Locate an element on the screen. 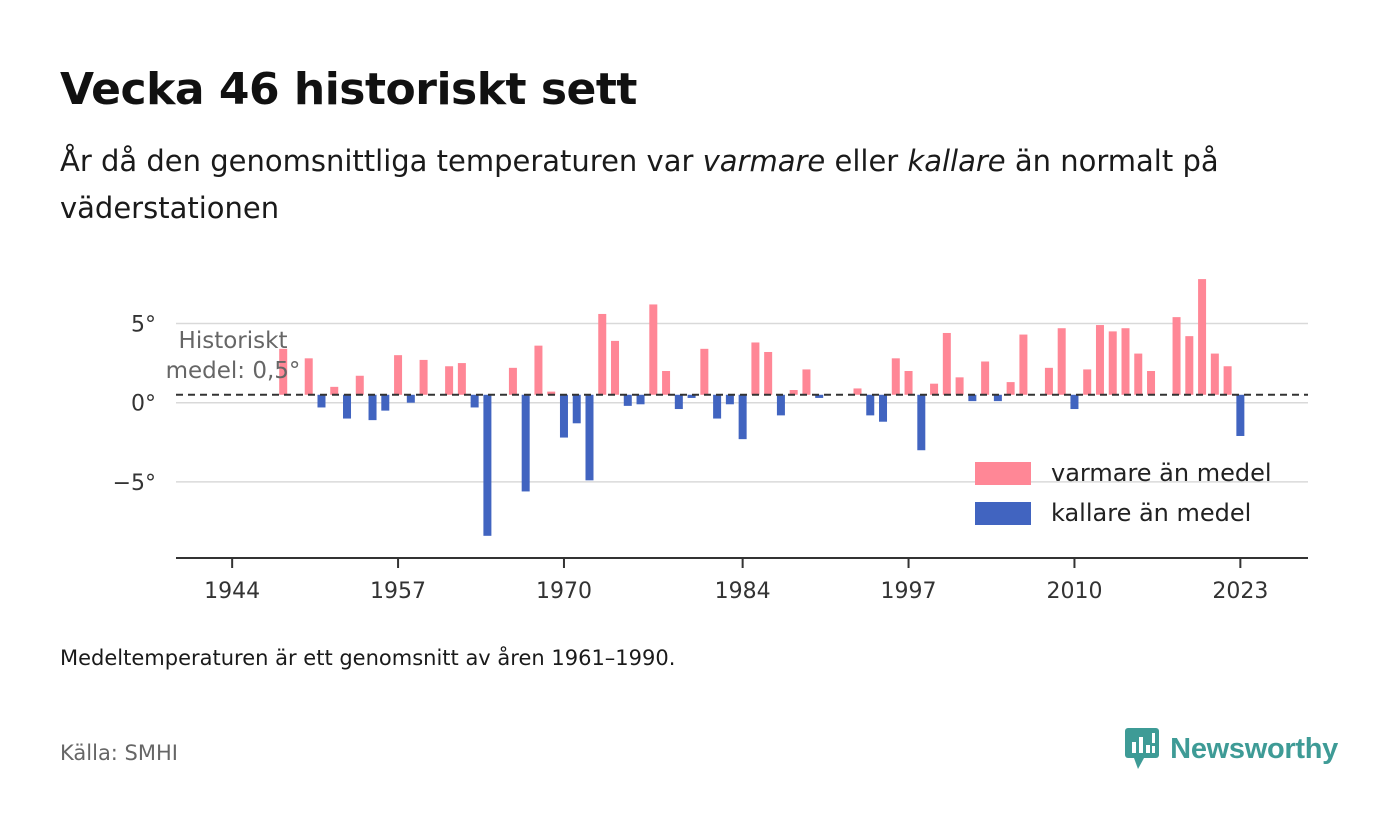  newsworthy-logo-icon is located at coordinates (1142, 748).